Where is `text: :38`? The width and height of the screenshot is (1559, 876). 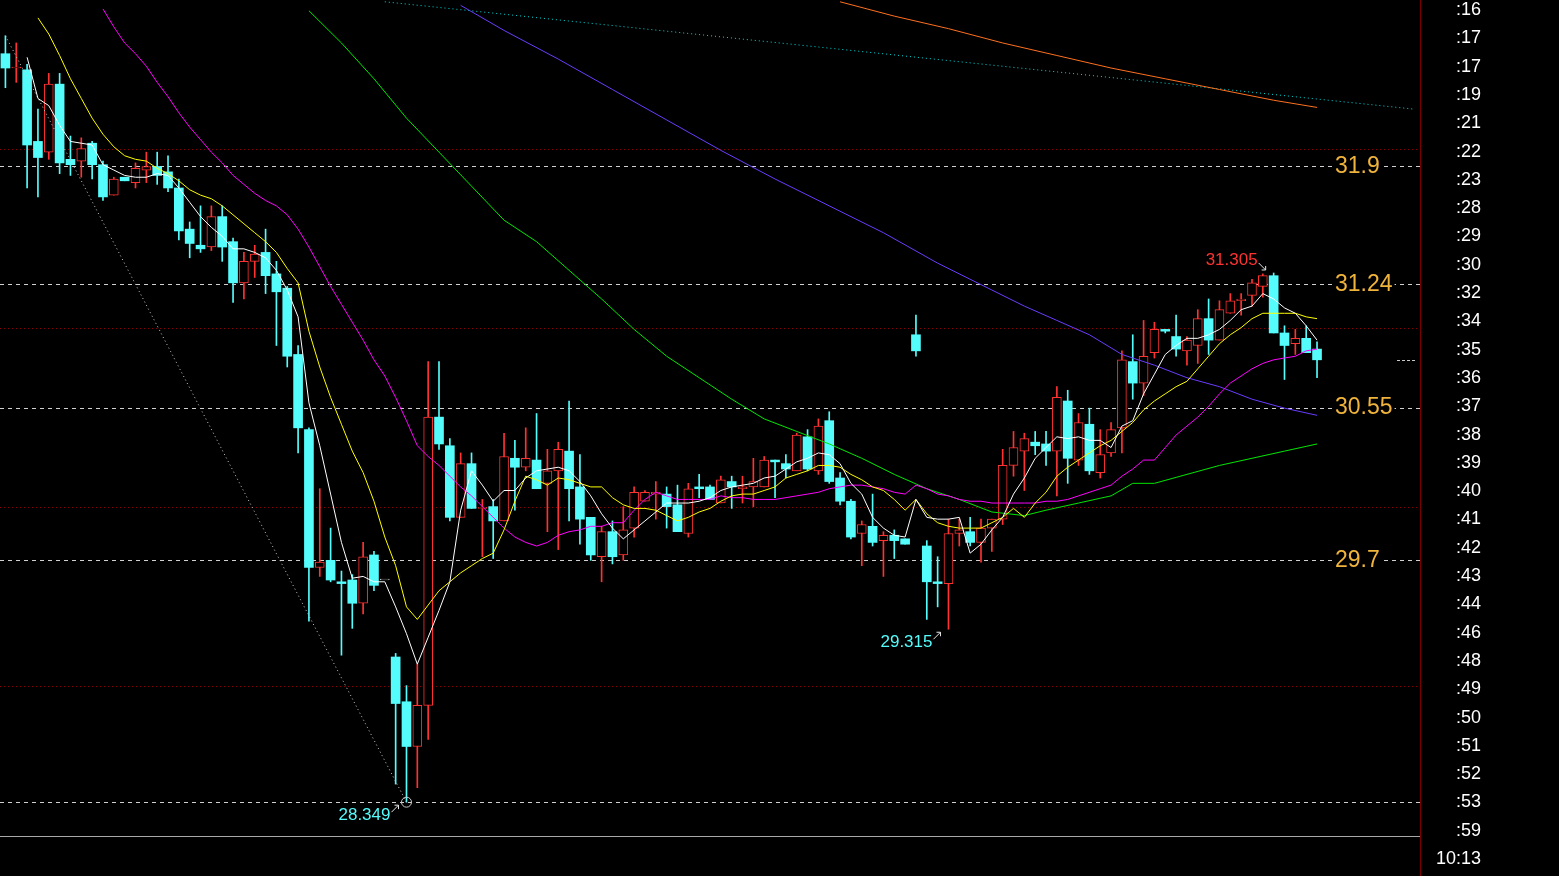
text: :38 is located at coordinates (1468, 433).